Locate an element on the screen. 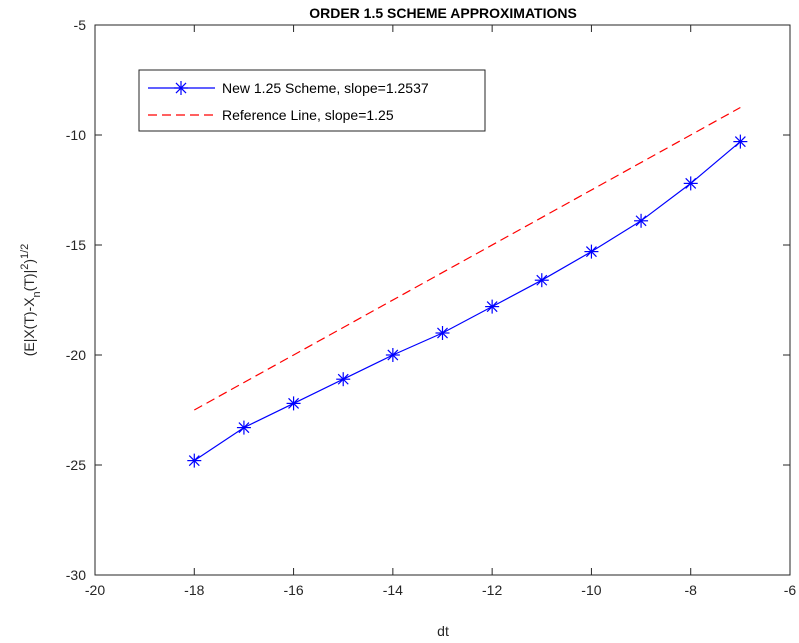 This screenshot has width=799, height=643. y-tick-label: -30 is located at coordinates (76, 575).